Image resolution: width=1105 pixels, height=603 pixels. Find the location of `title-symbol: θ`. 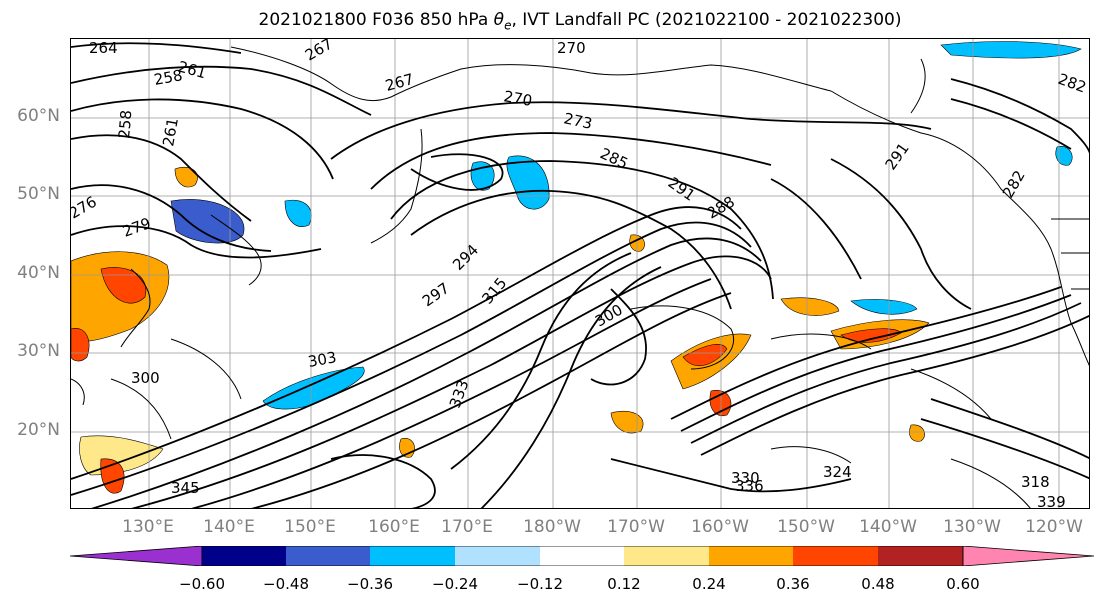

title-symbol: θ is located at coordinates (499, 20).